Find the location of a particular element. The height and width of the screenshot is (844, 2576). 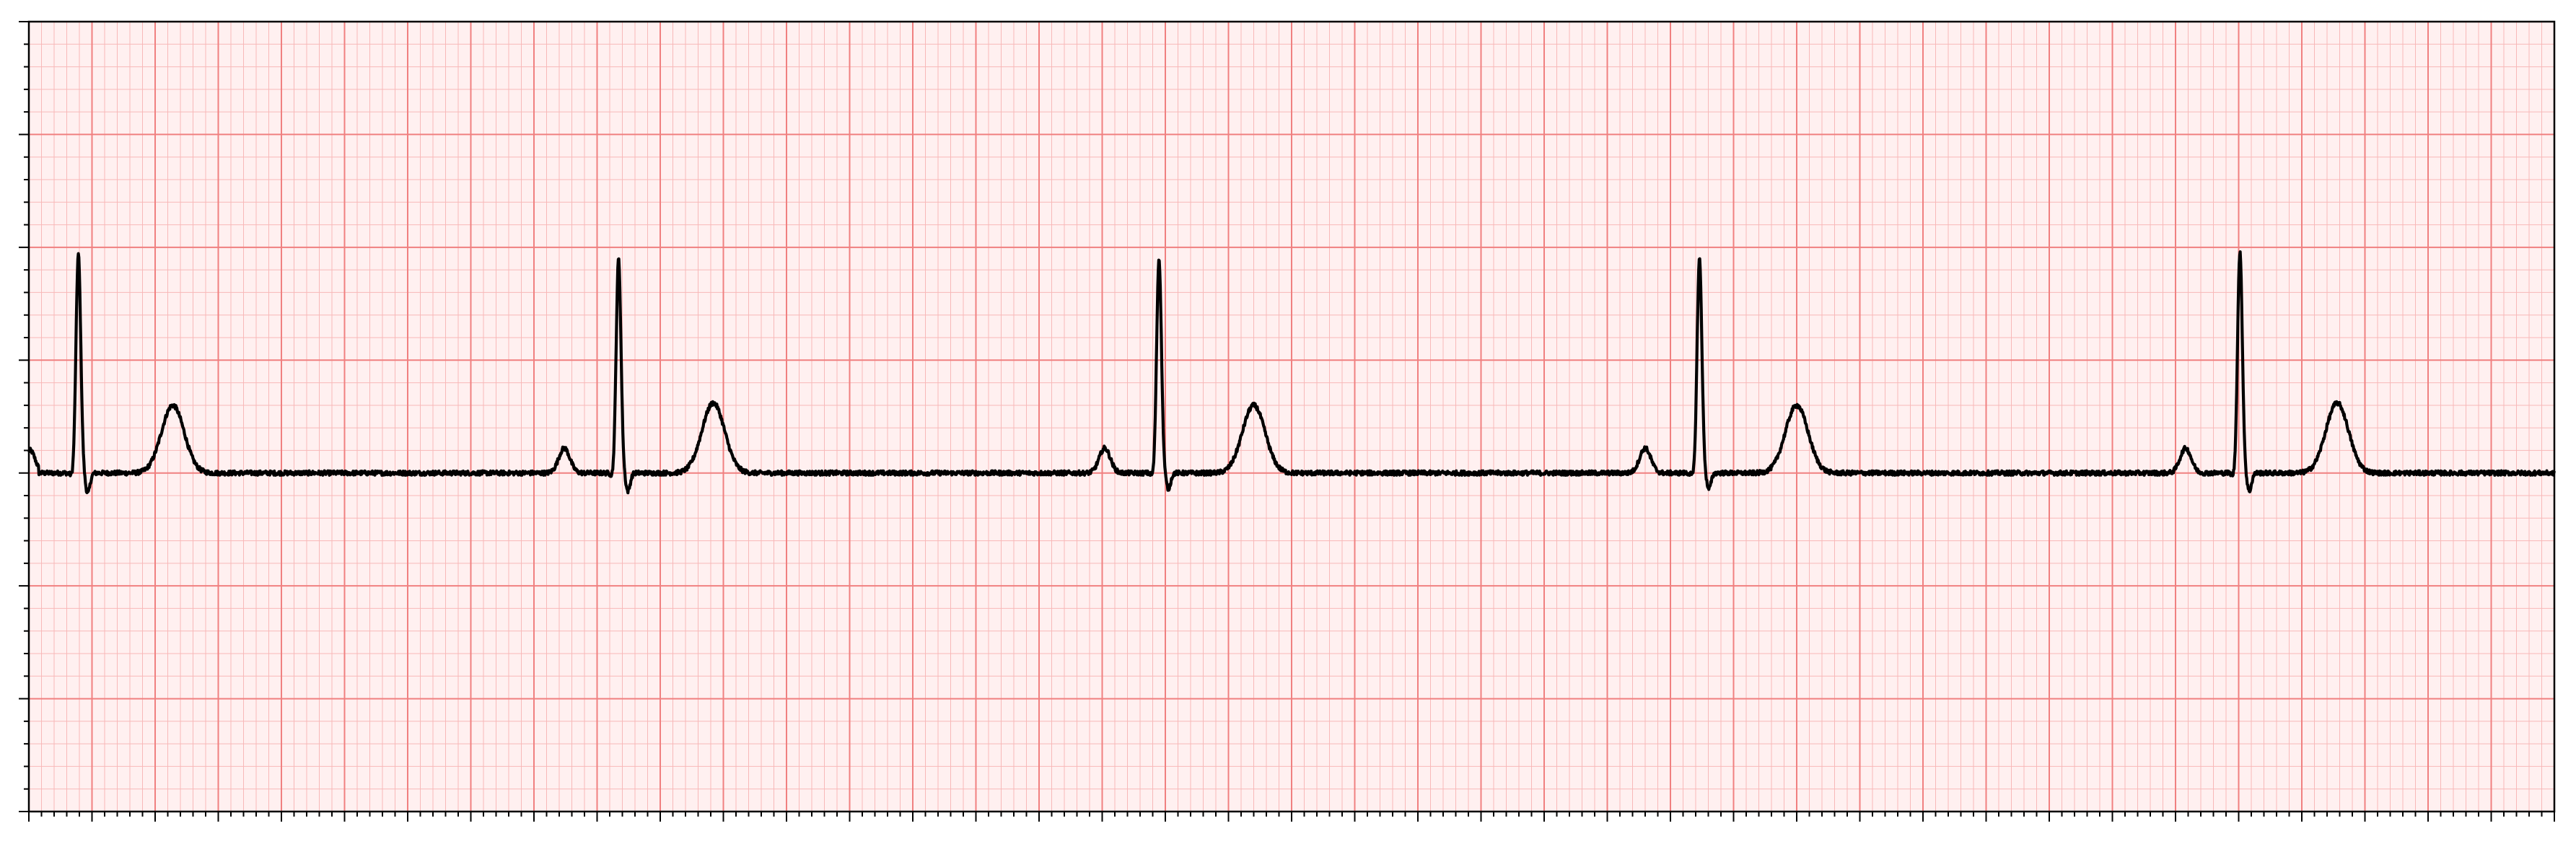

x-axis-ticks is located at coordinates (1291, 817).